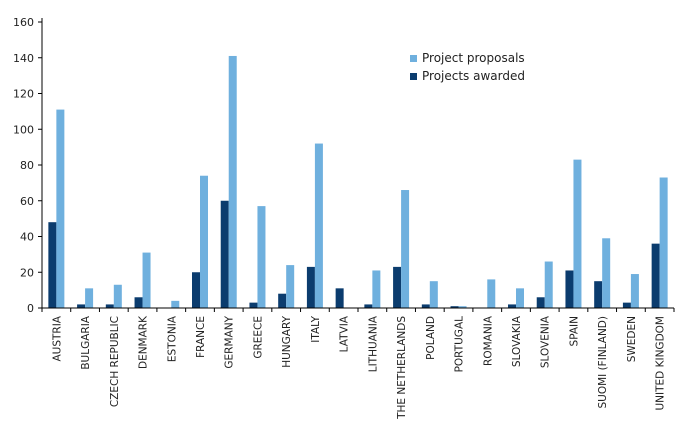 This screenshot has width=676, height=424. I want to click on y-axis: 0 20 40 60 80 100 120 140 160, so click(28, 165).